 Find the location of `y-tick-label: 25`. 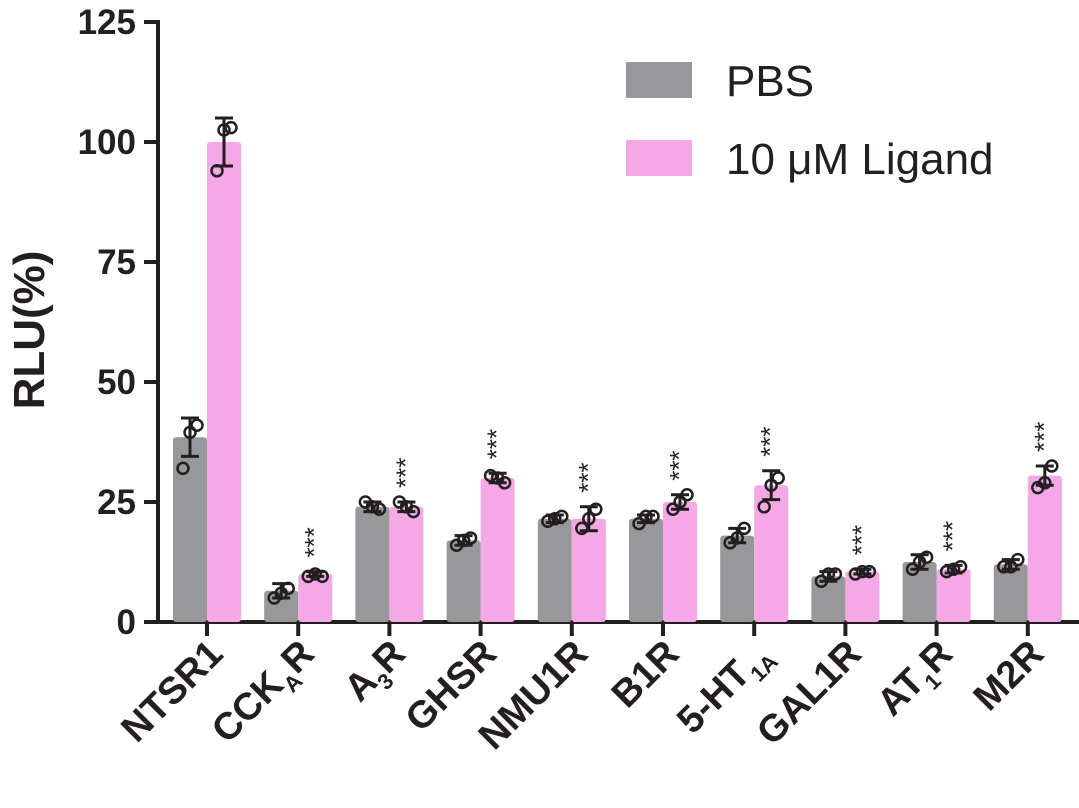

y-tick-label: 25 is located at coordinates (116, 502).